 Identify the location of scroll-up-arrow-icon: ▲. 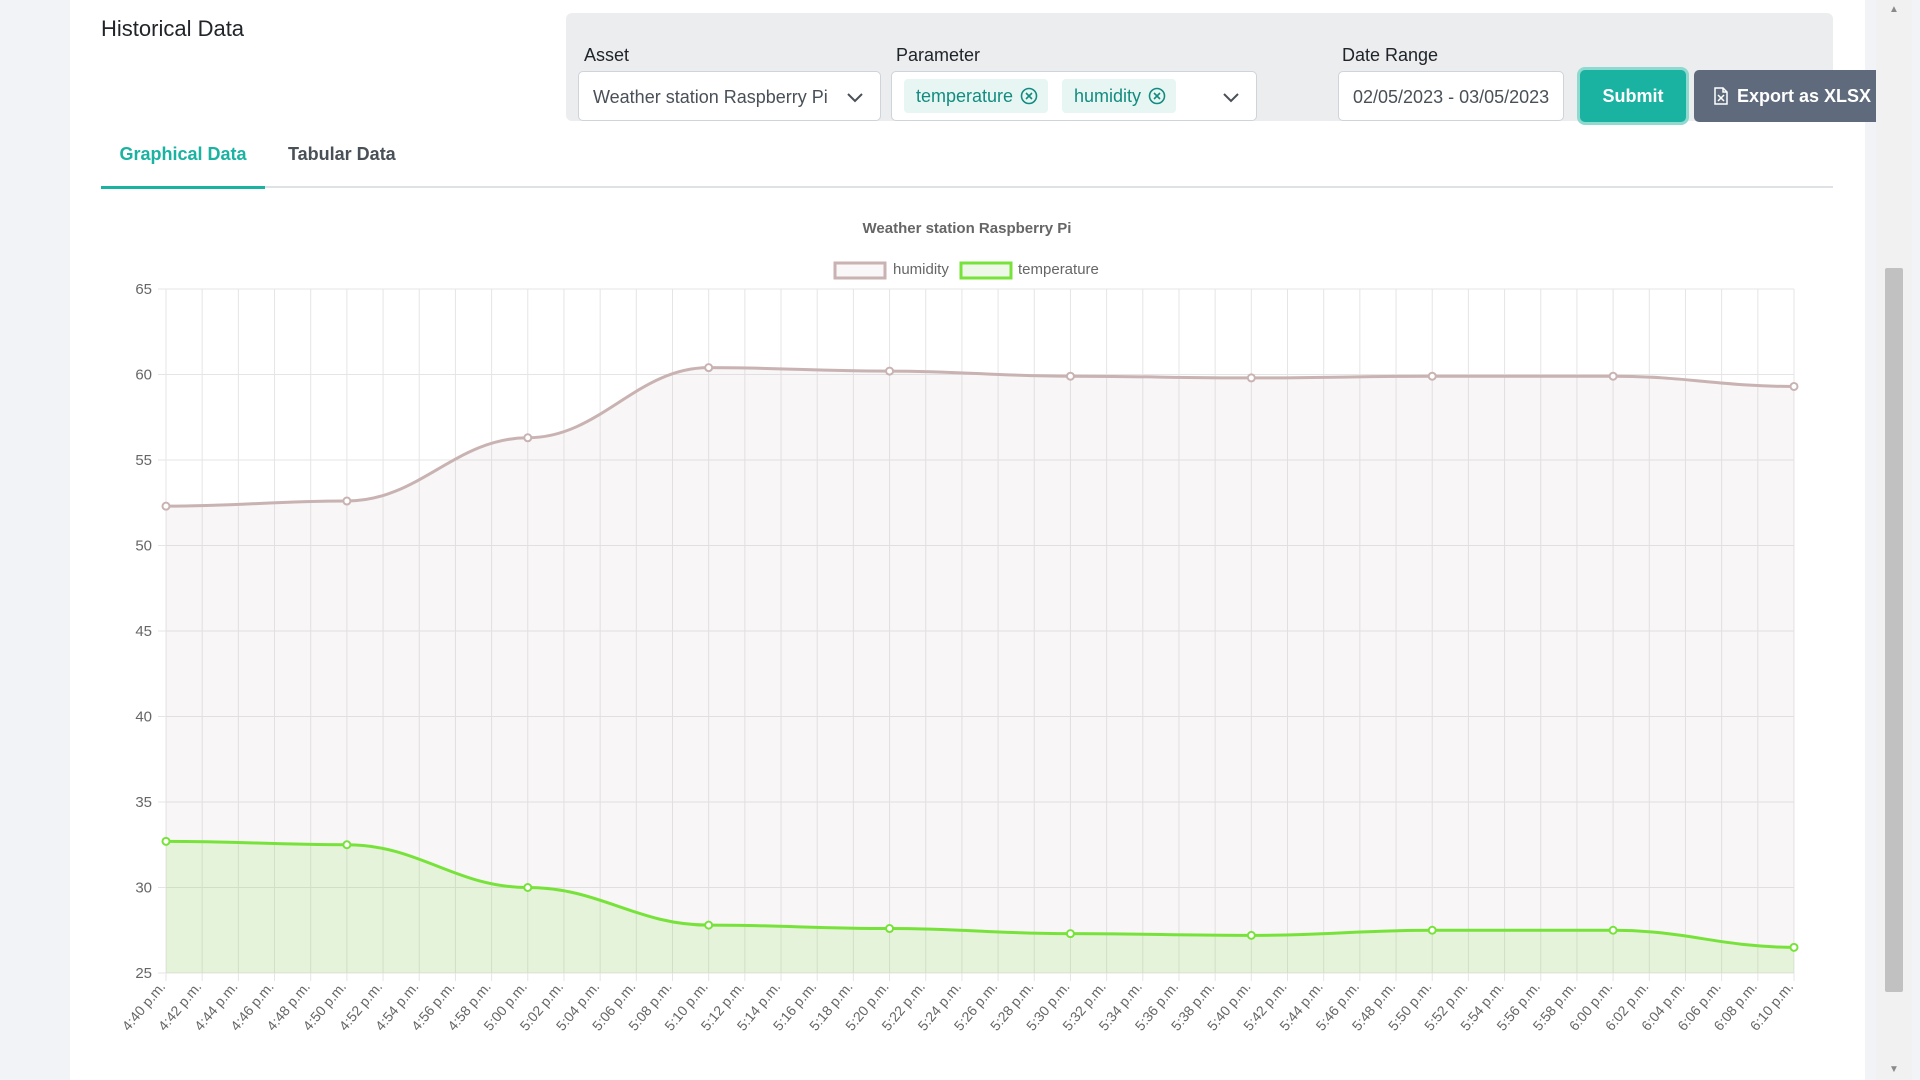
(1894, 9).